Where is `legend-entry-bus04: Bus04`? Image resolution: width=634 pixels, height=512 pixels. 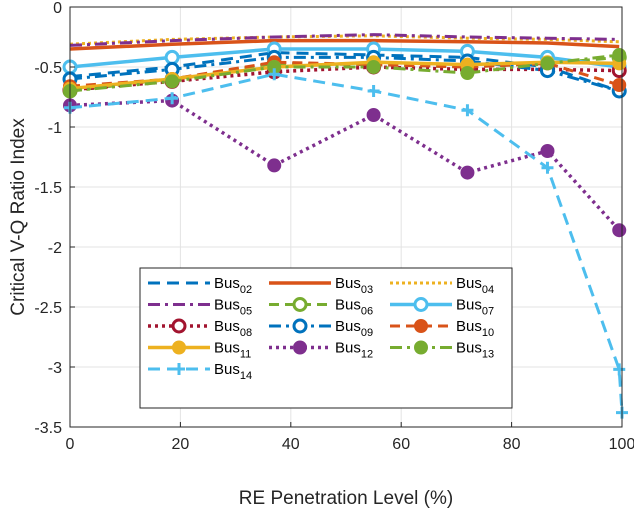
legend-entry-bus04: Bus04 is located at coordinates (442, 285).